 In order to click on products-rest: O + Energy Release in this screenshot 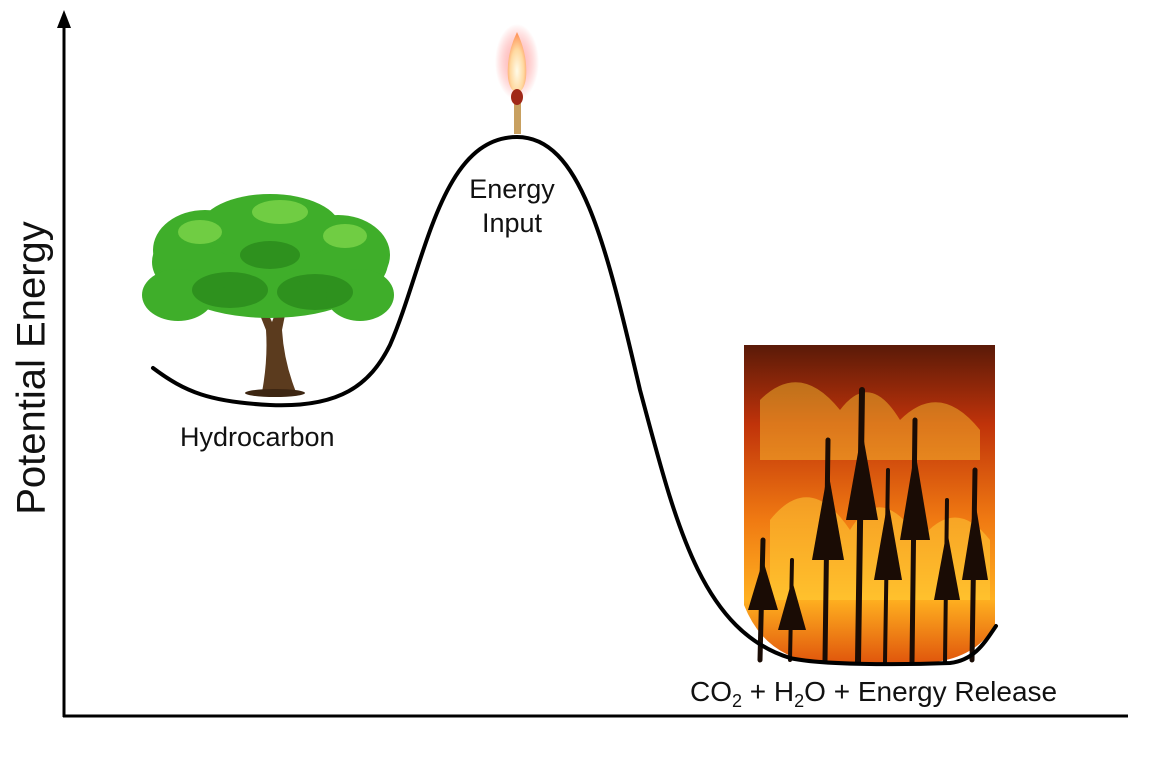, I will do `click(931, 691)`.